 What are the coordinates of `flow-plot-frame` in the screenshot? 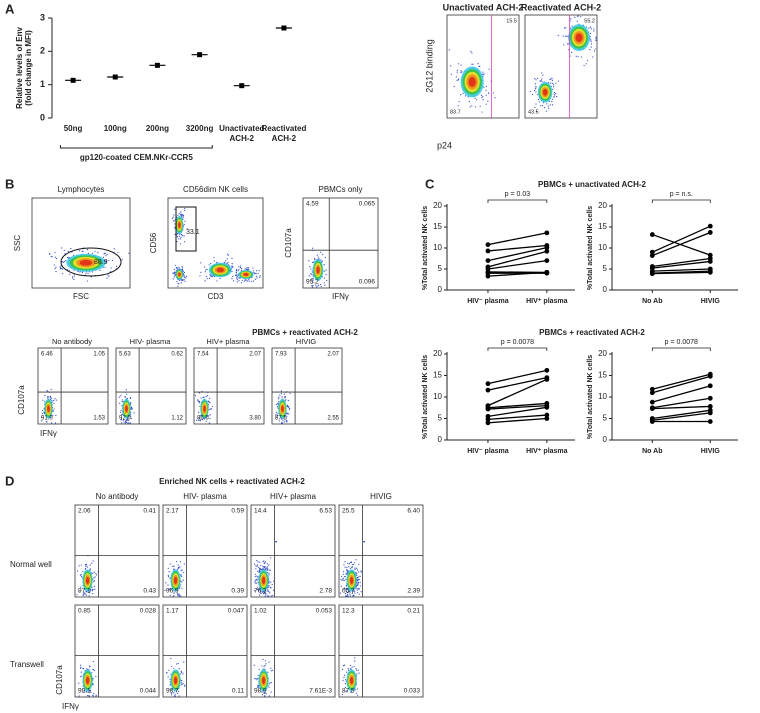 It's located at (205, 651).